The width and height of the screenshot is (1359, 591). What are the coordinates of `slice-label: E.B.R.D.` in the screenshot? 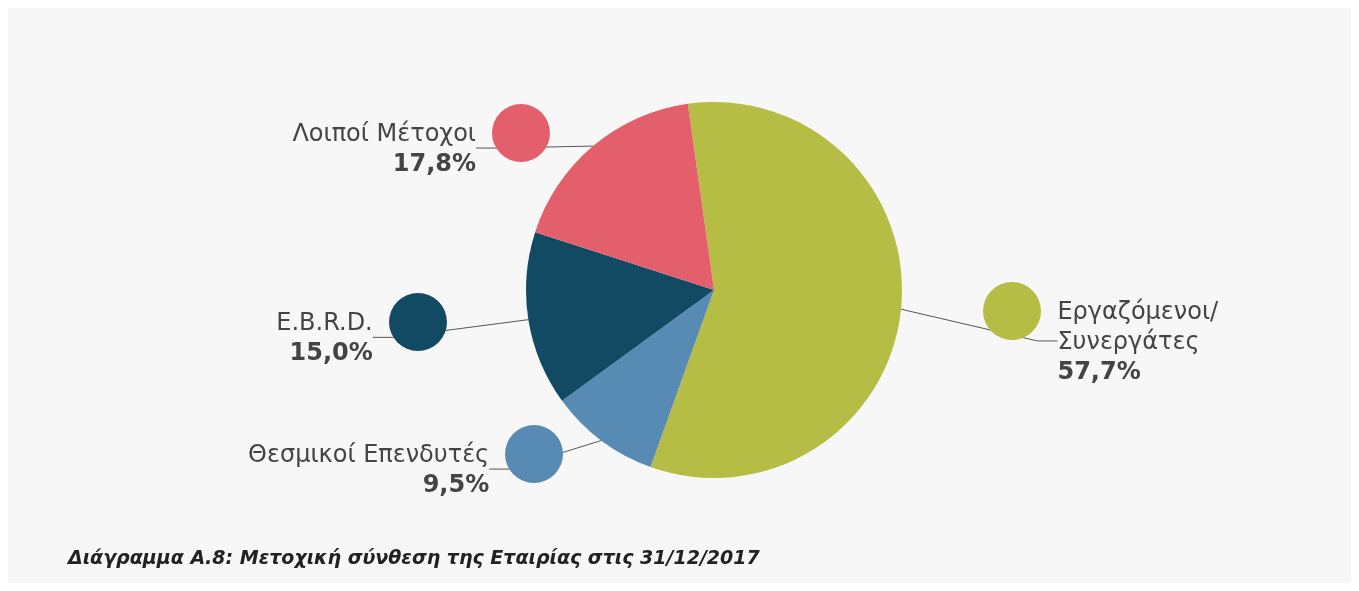 It's located at (324, 322).